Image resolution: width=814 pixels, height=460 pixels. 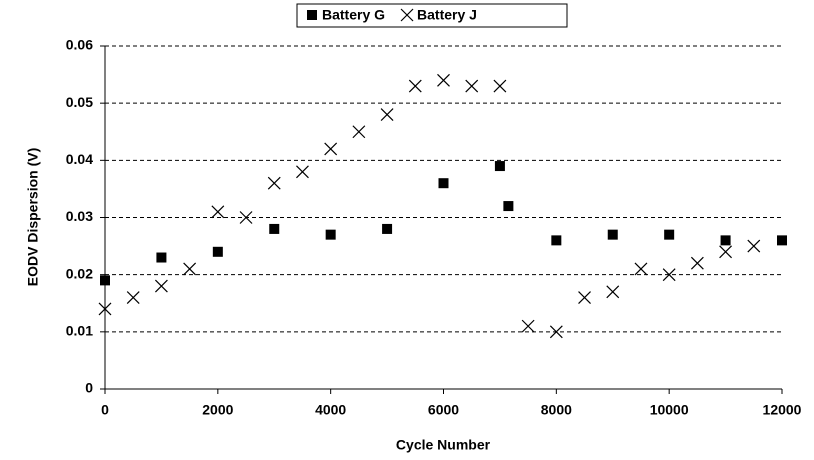 What do you see at coordinates (782, 410) in the screenshot?
I see `x-tick-label: 12000` at bounding box center [782, 410].